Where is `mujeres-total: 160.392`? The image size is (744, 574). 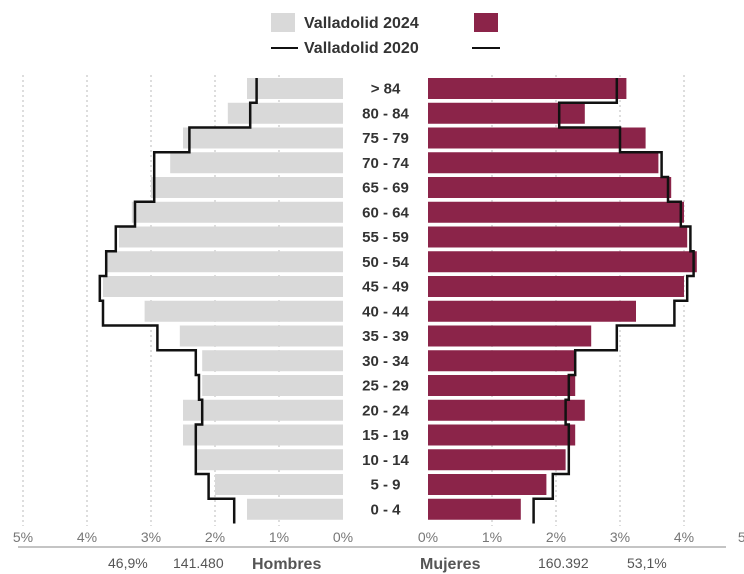
mujeres-total: 160.392 is located at coordinates (563, 563).